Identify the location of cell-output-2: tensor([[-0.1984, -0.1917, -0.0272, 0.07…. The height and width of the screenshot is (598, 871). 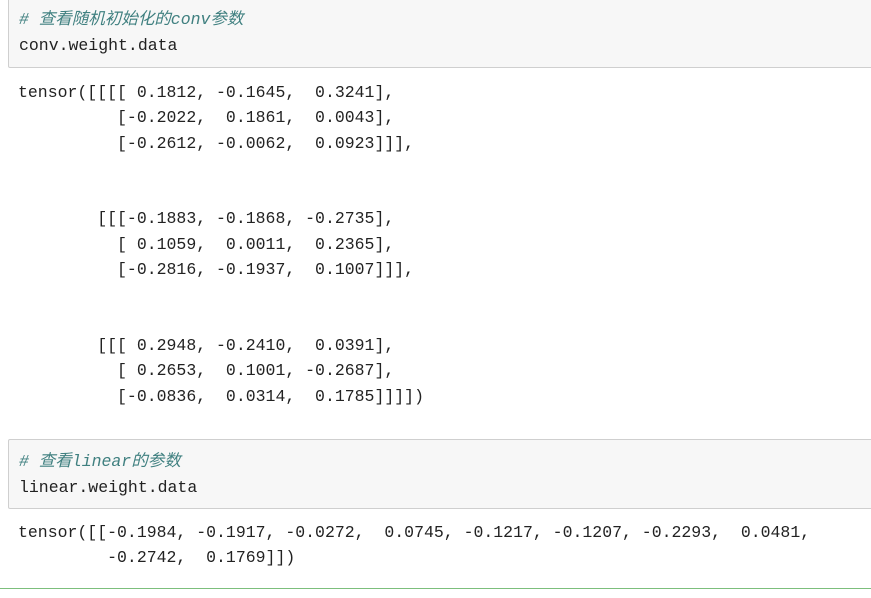
(414, 545).